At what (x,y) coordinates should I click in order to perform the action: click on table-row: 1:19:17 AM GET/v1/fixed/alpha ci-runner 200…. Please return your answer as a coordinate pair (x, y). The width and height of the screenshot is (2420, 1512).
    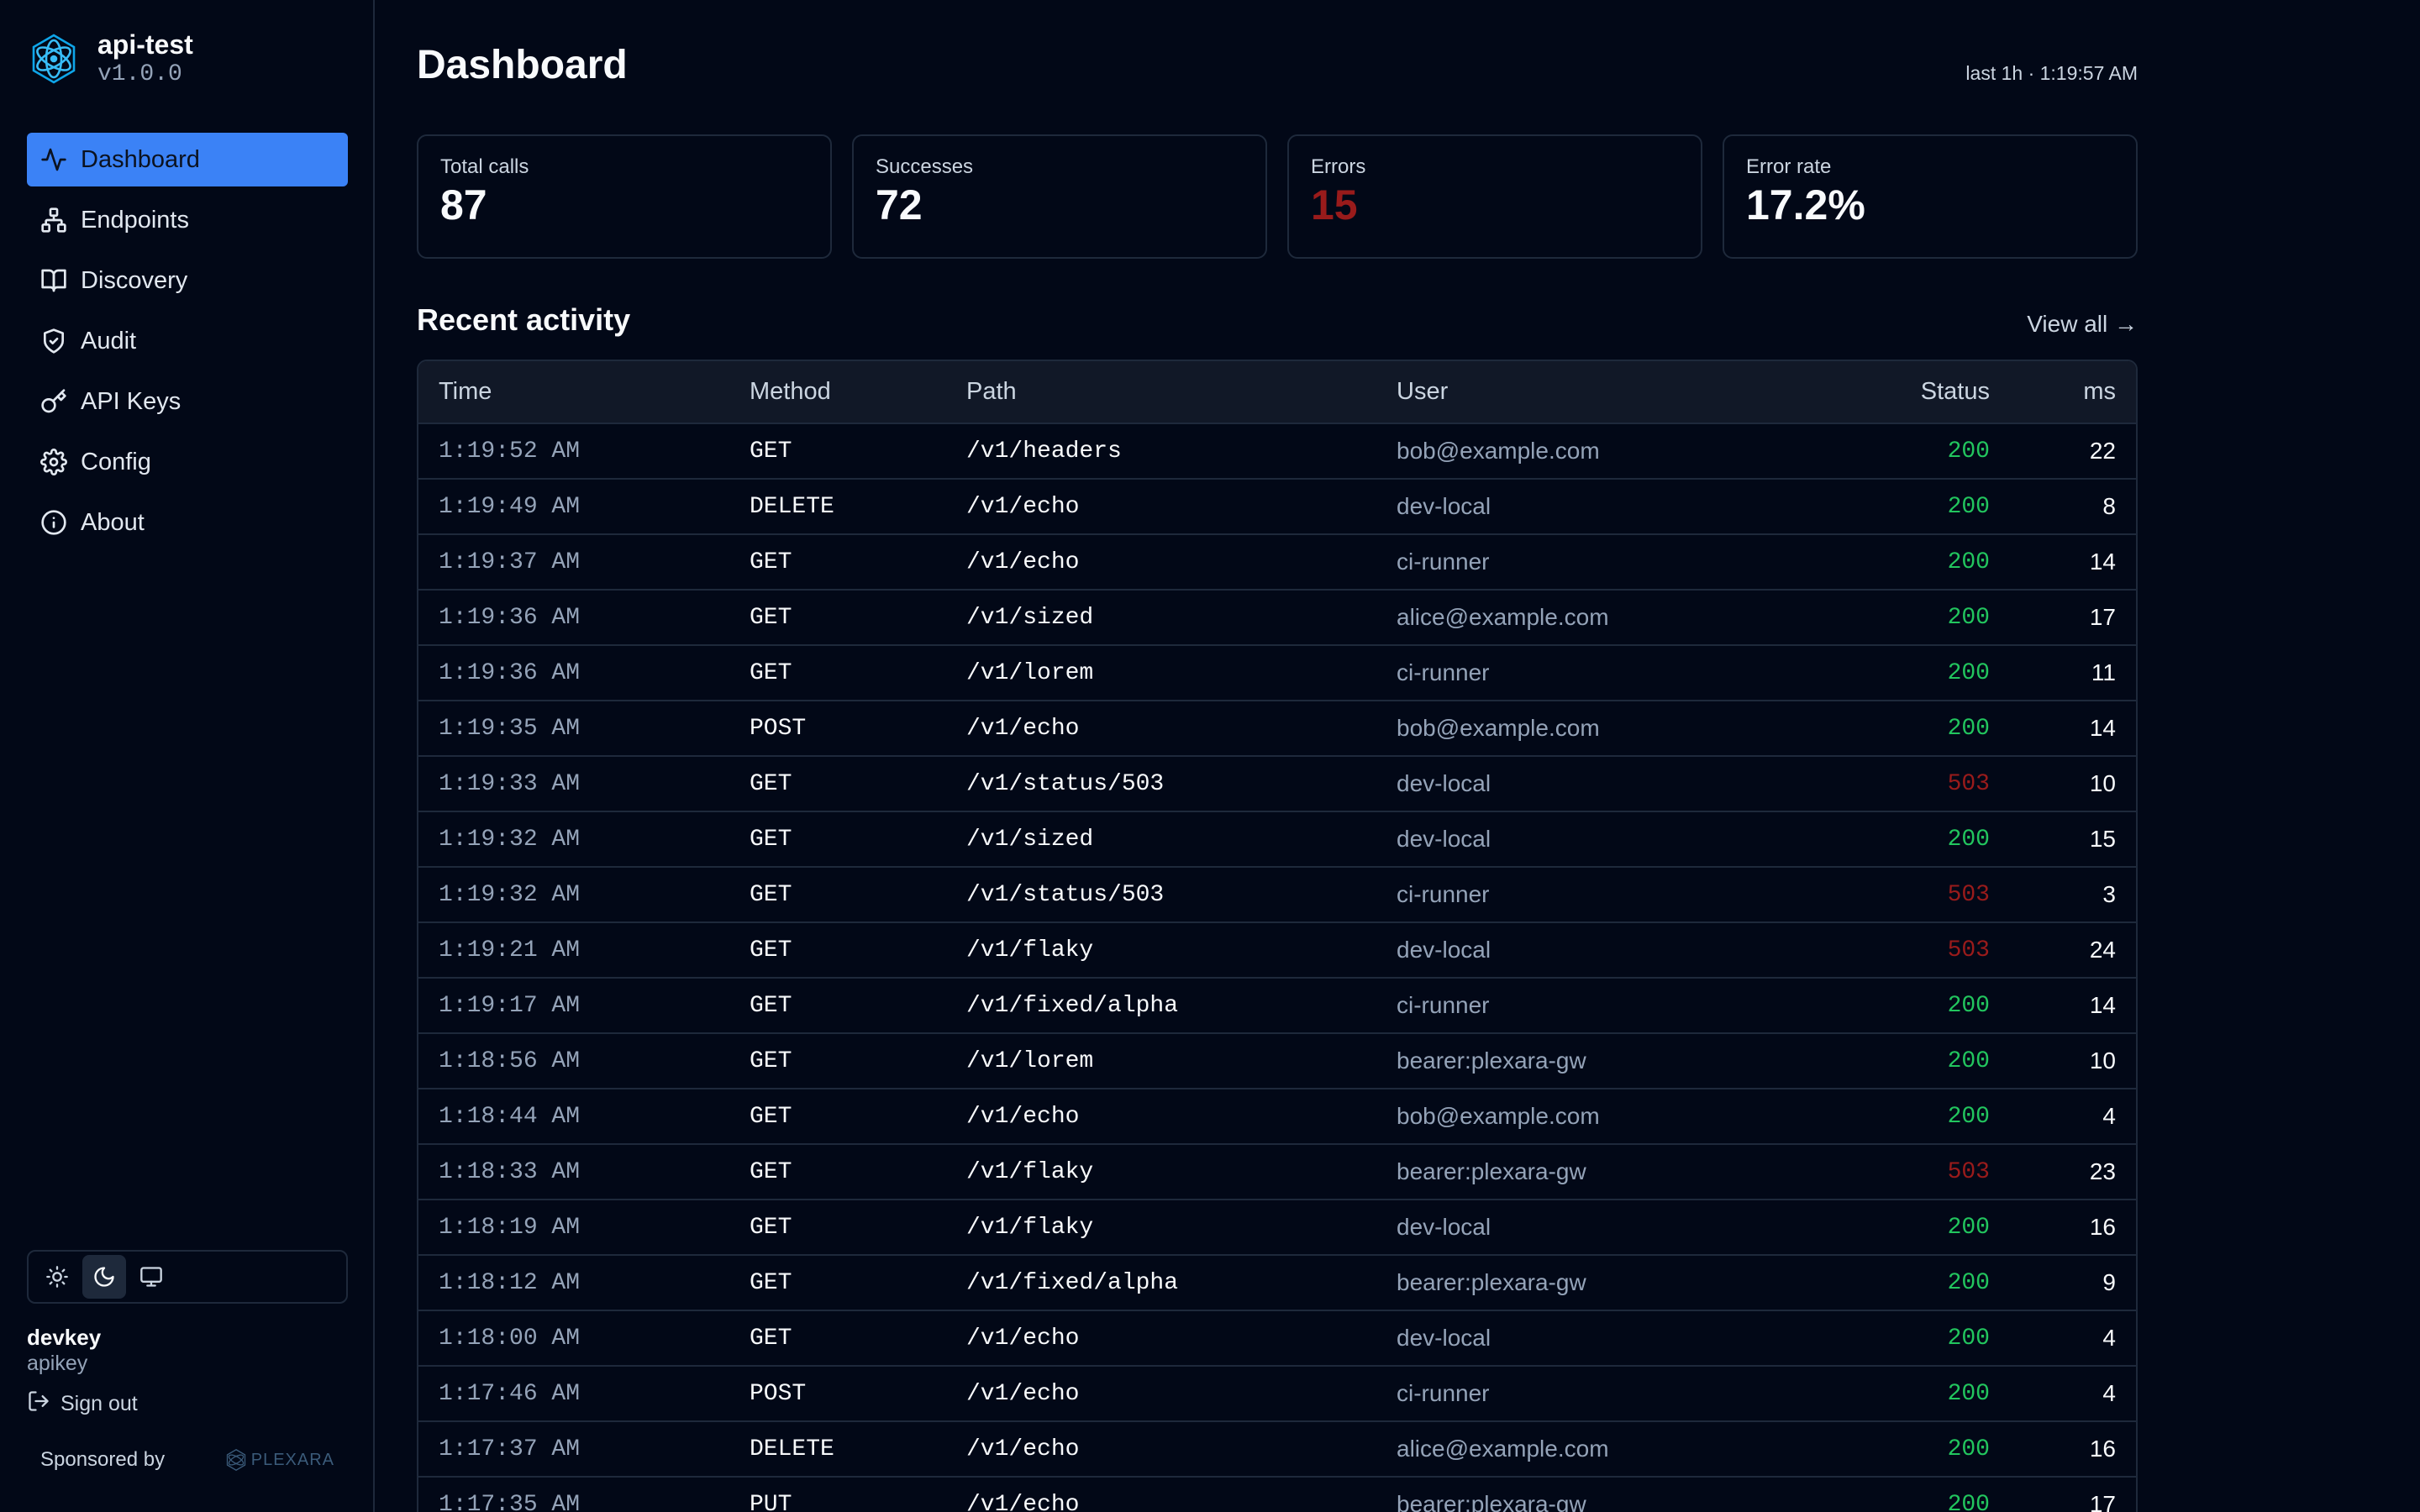
    Looking at the image, I should click on (1277, 1005).